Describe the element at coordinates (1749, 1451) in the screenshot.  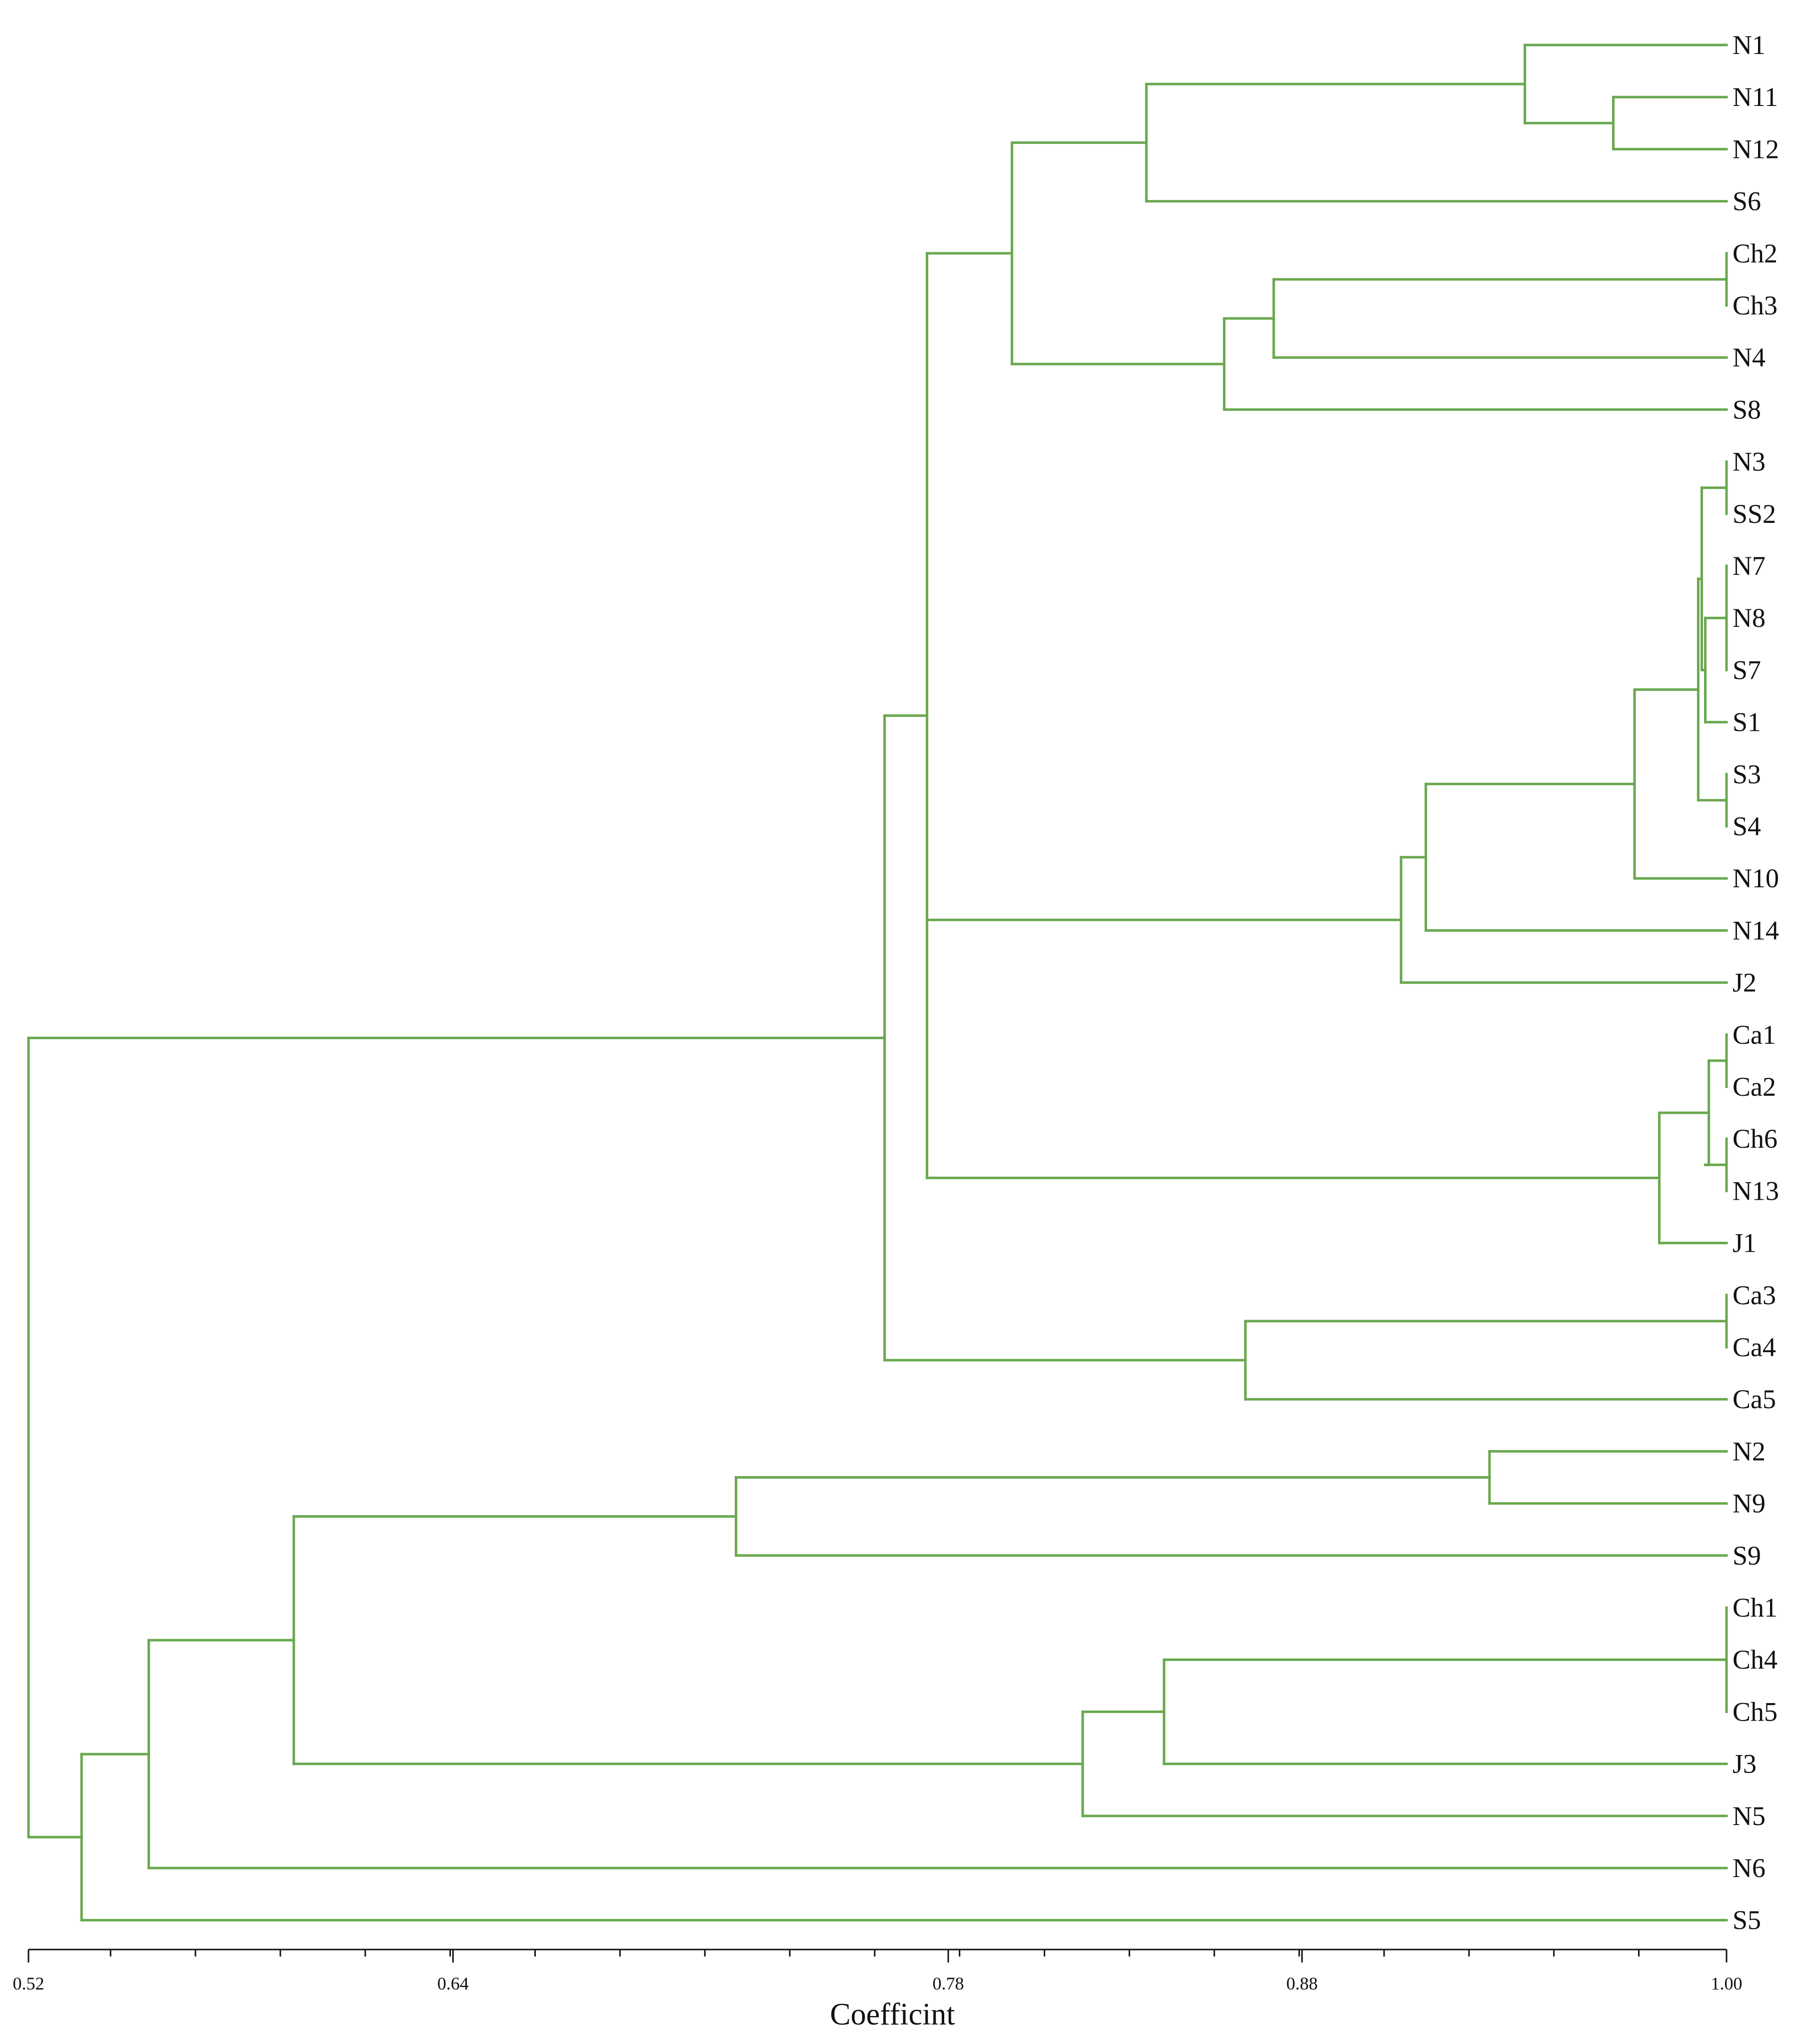
I see `leaf-label-n2: N2` at that location.